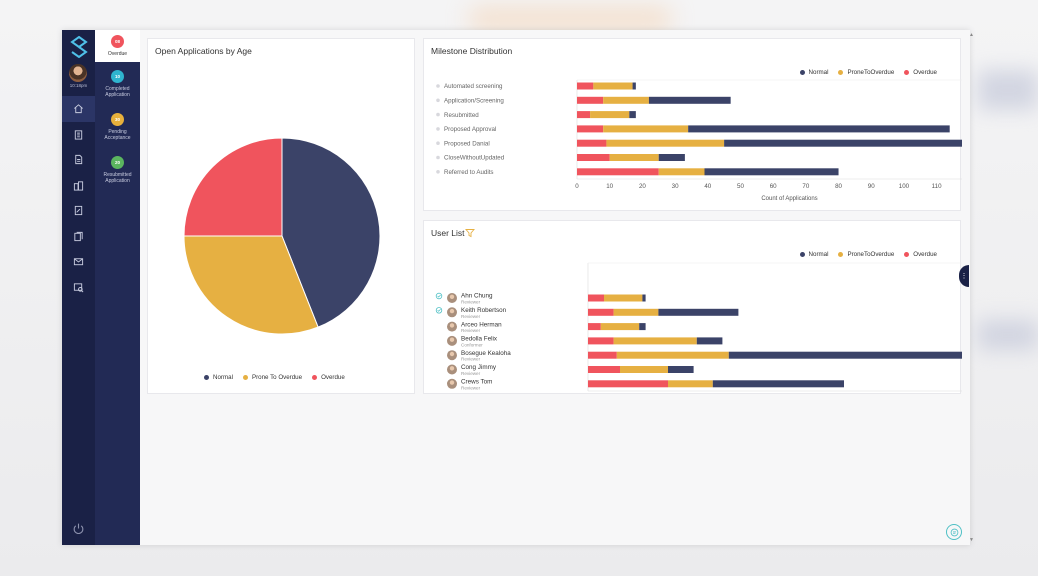 Image resolution: width=1038 pixels, height=576 pixels. I want to click on x-tick-label: 70, so click(805, 186).